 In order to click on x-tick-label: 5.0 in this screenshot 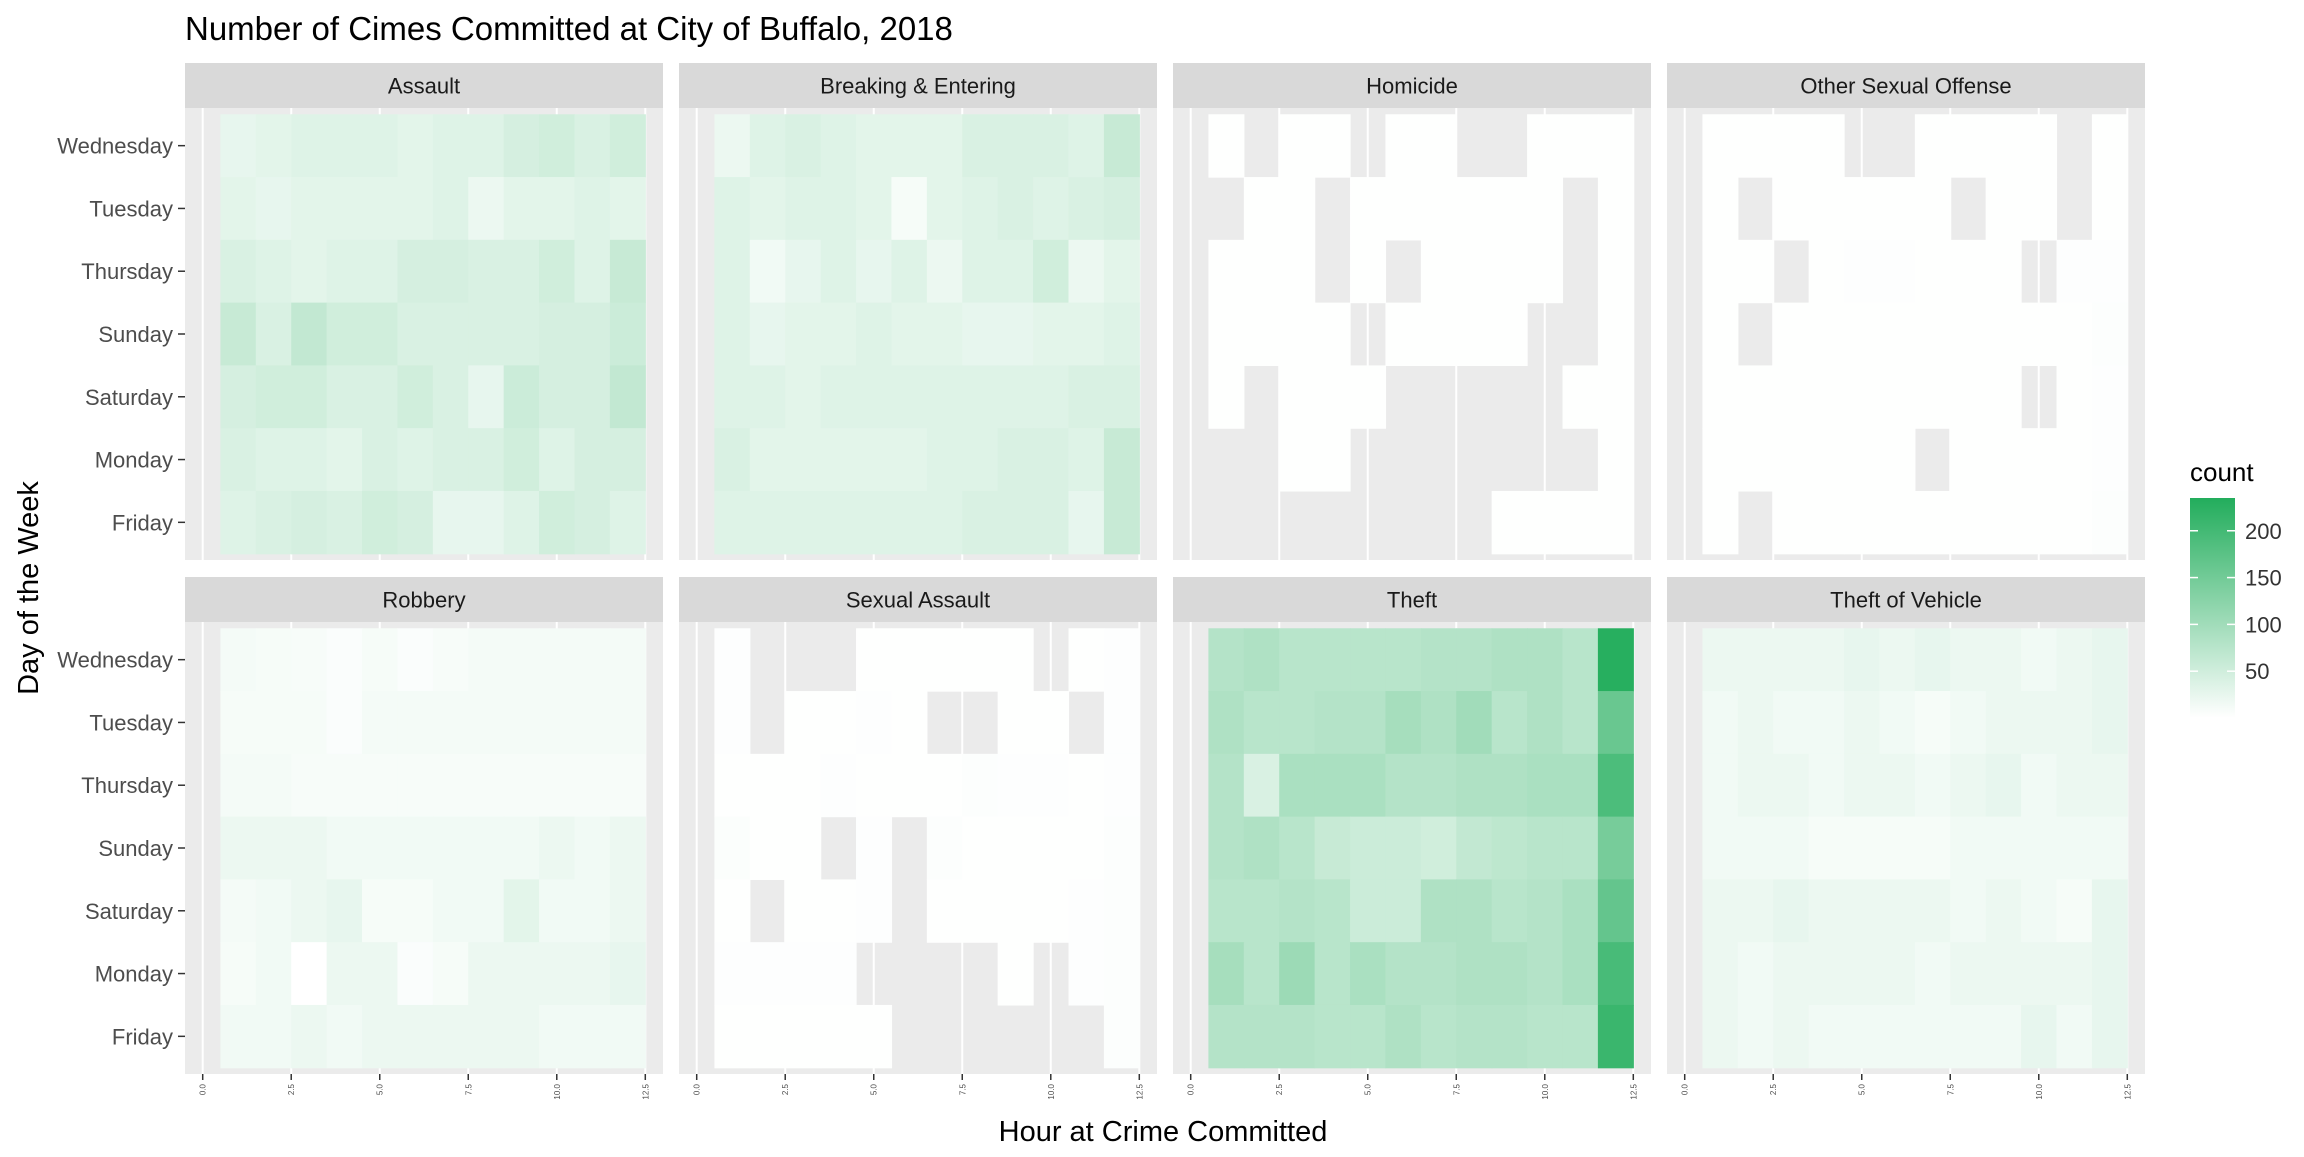, I will do `click(1862, 1089)`.